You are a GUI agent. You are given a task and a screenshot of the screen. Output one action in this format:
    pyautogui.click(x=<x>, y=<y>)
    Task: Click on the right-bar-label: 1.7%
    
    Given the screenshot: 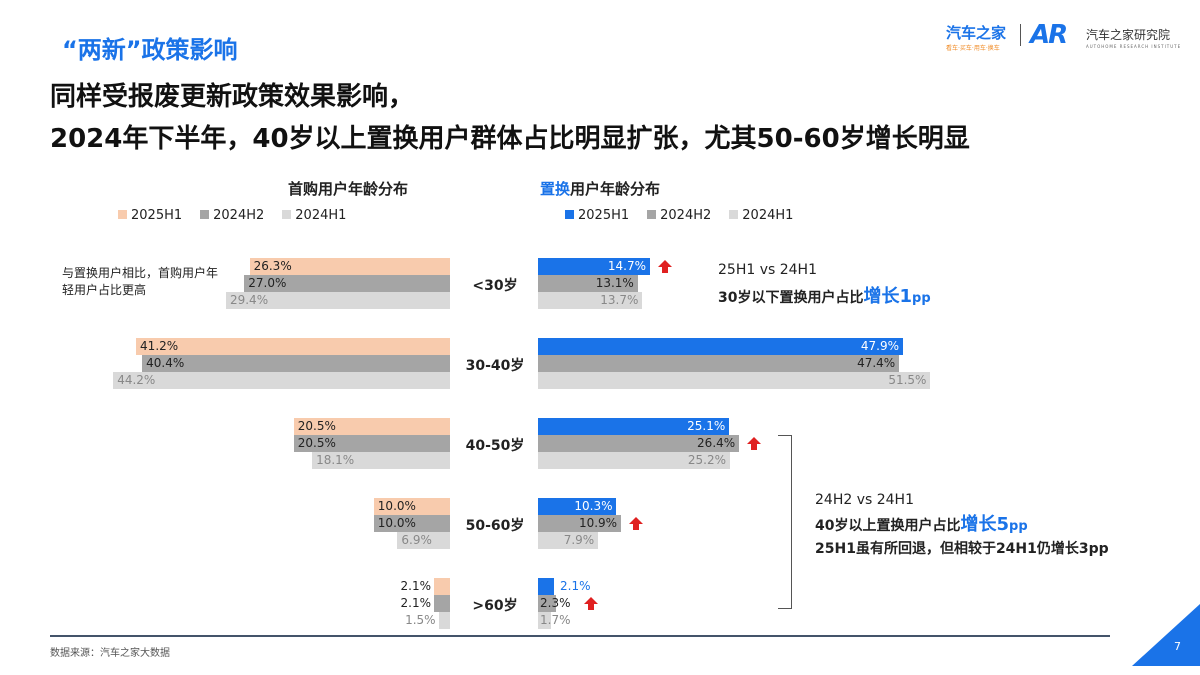 What is the action you would take?
    pyautogui.click(x=555, y=620)
    